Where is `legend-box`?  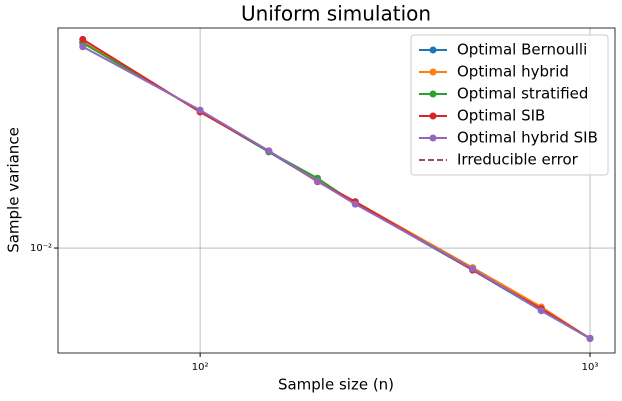
legend-box is located at coordinates (509, 105).